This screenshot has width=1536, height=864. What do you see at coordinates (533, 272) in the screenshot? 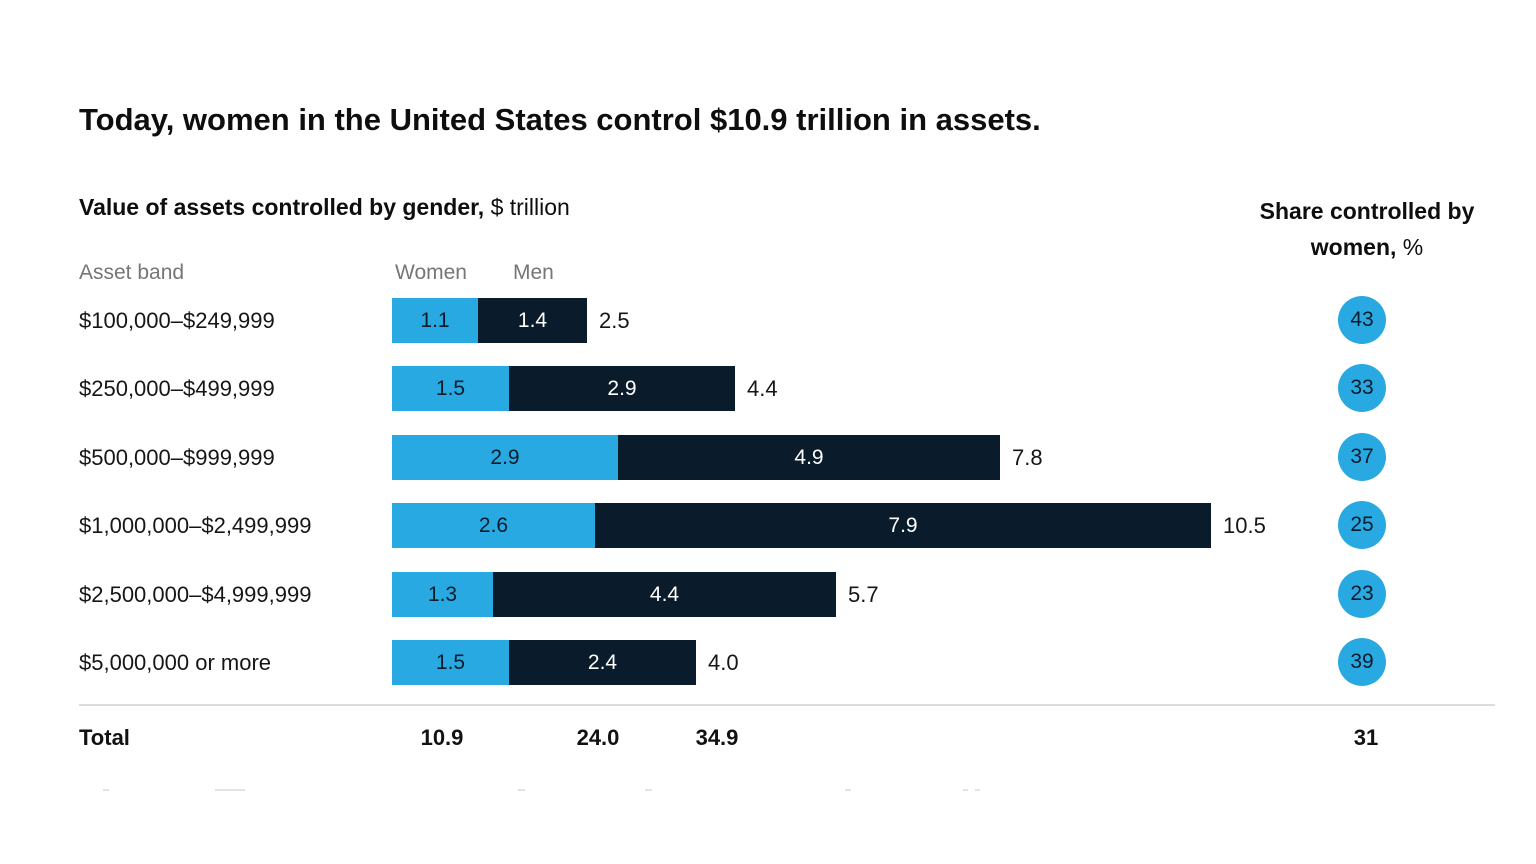
I see `men-series-legend: Men` at bounding box center [533, 272].